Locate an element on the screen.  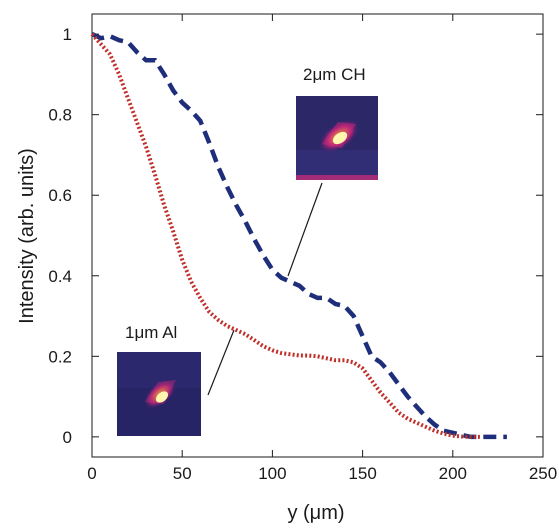
x-tick-label: 250 is located at coordinates (543, 473).